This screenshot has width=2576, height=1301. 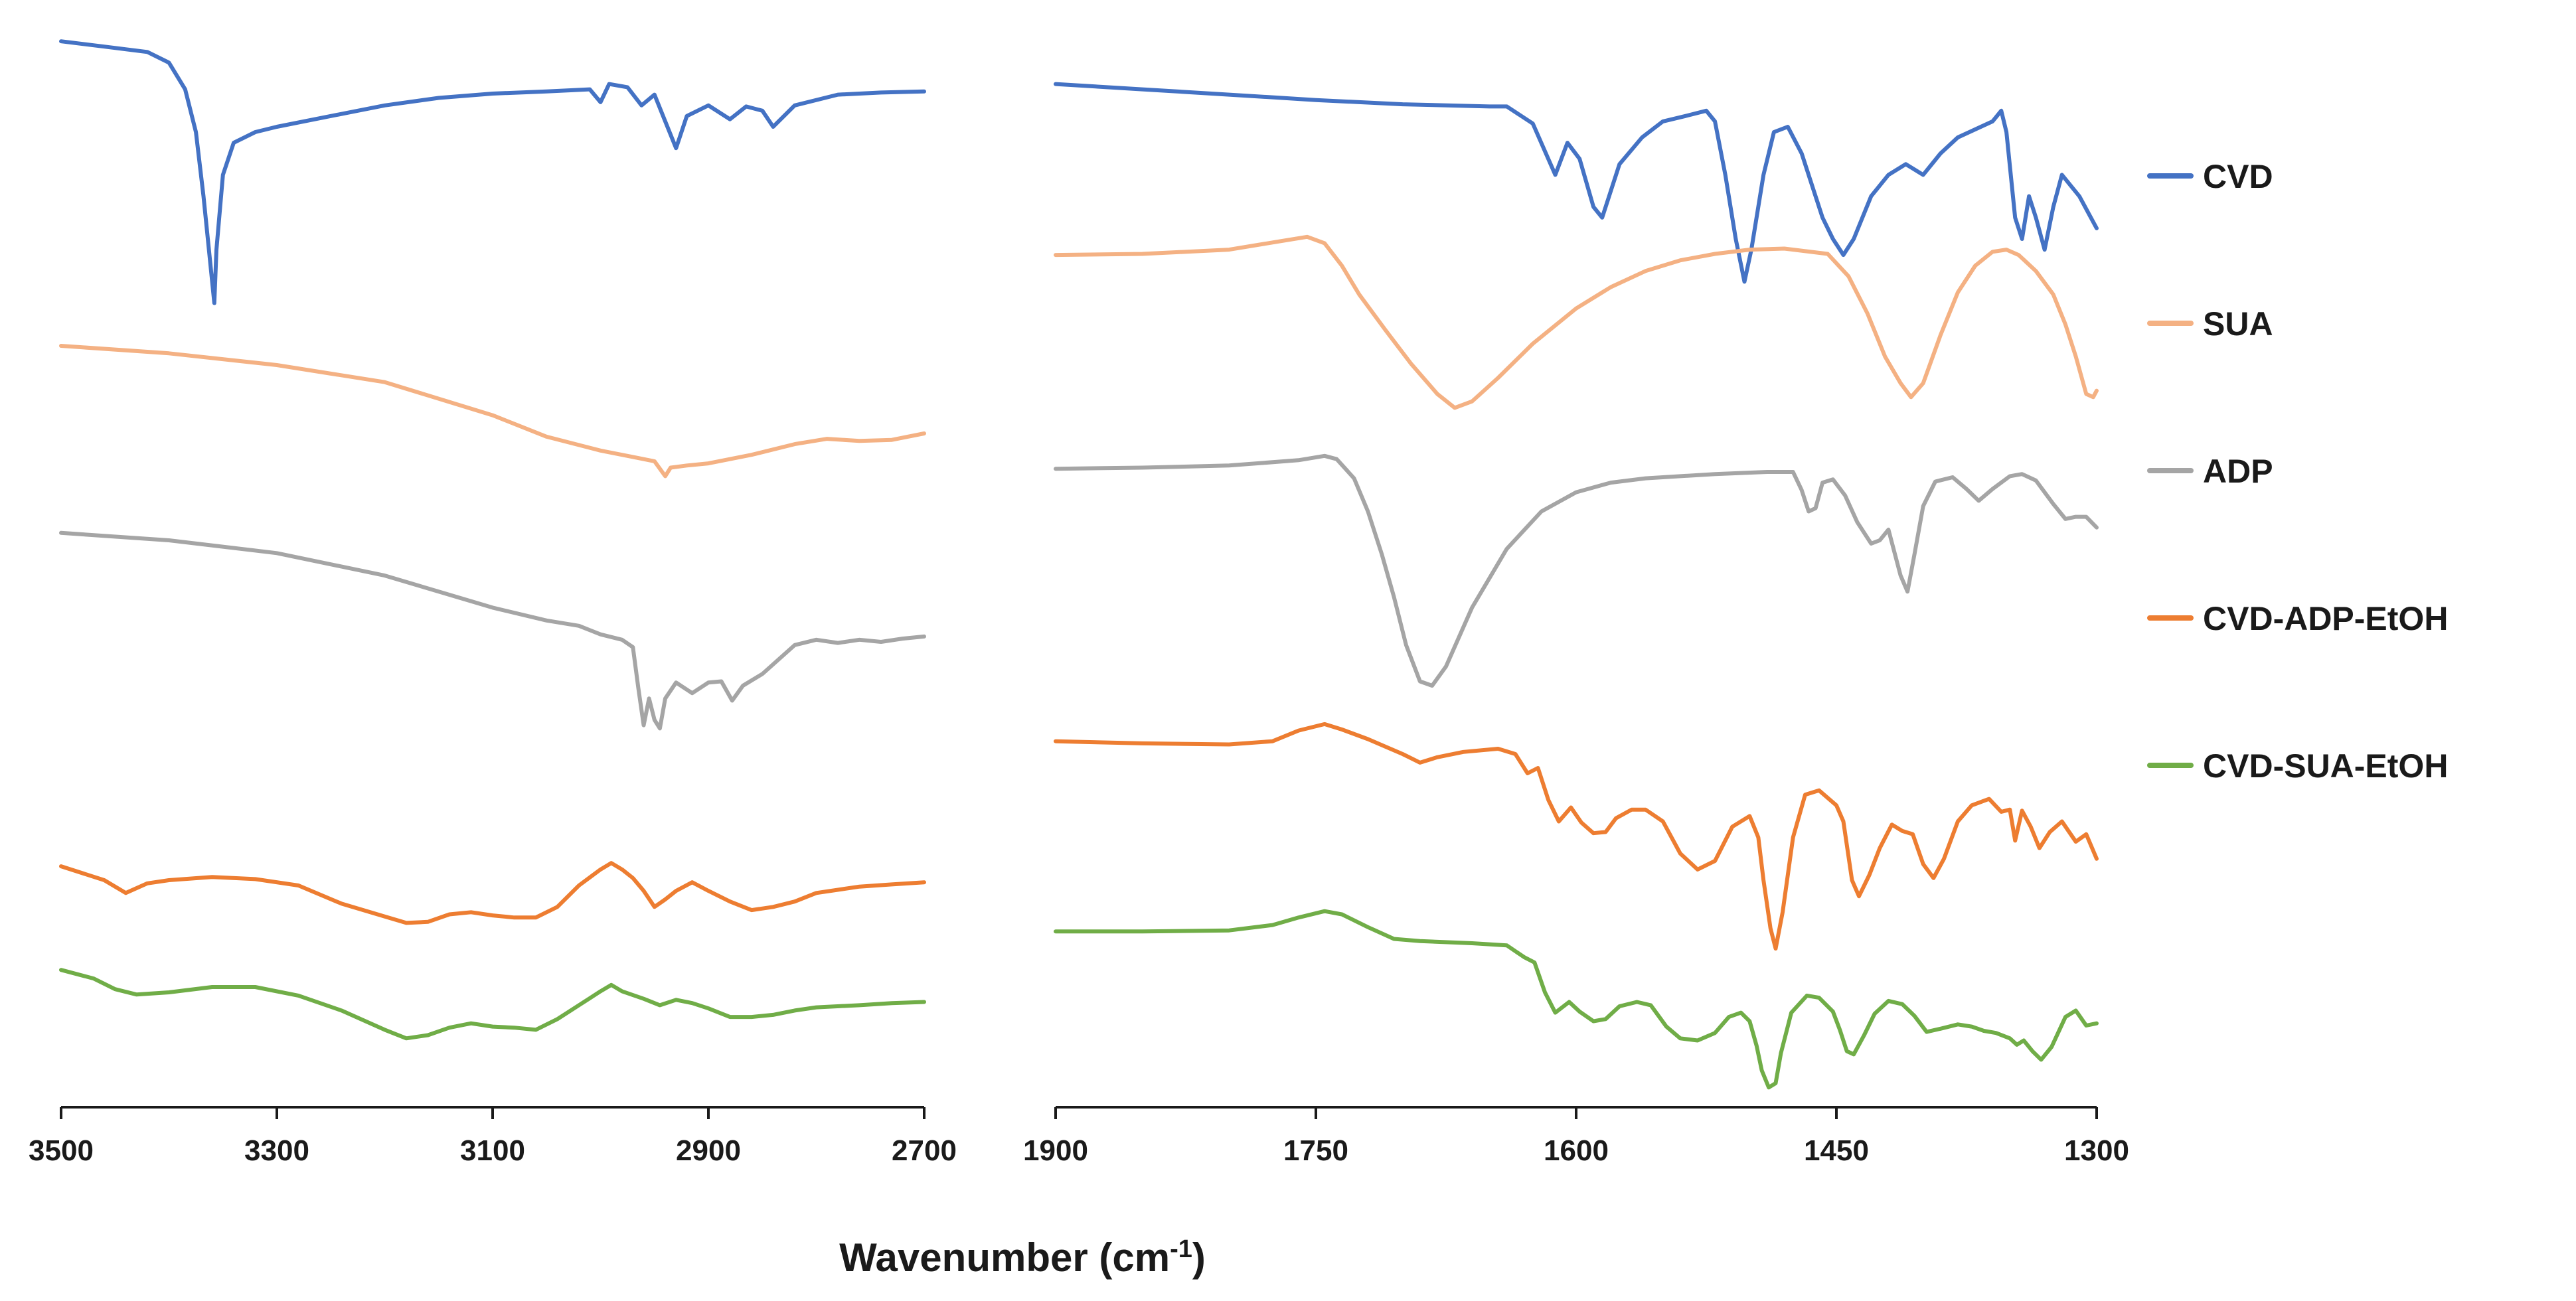 What do you see at coordinates (1199, 1257) in the screenshot?
I see `x-axis-title-end: )` at bounding box center [1199, 1257].